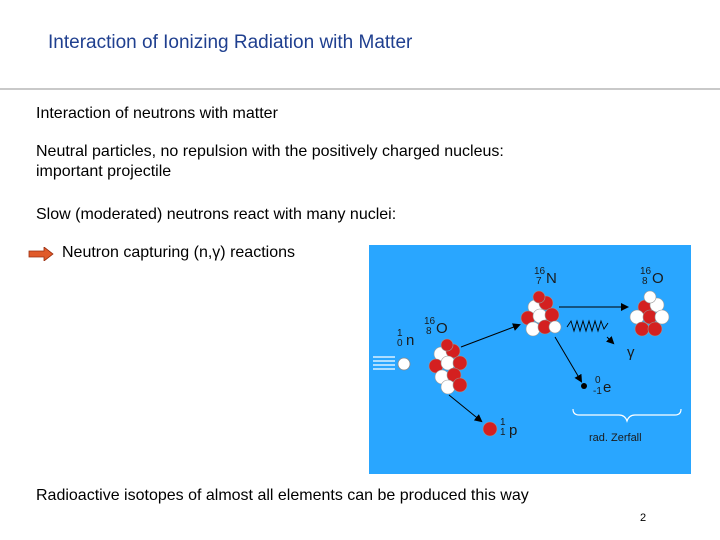 The height and width of the screenshot is (540, 720). I want to click on product-nucleus-n16, so click(541, 313).